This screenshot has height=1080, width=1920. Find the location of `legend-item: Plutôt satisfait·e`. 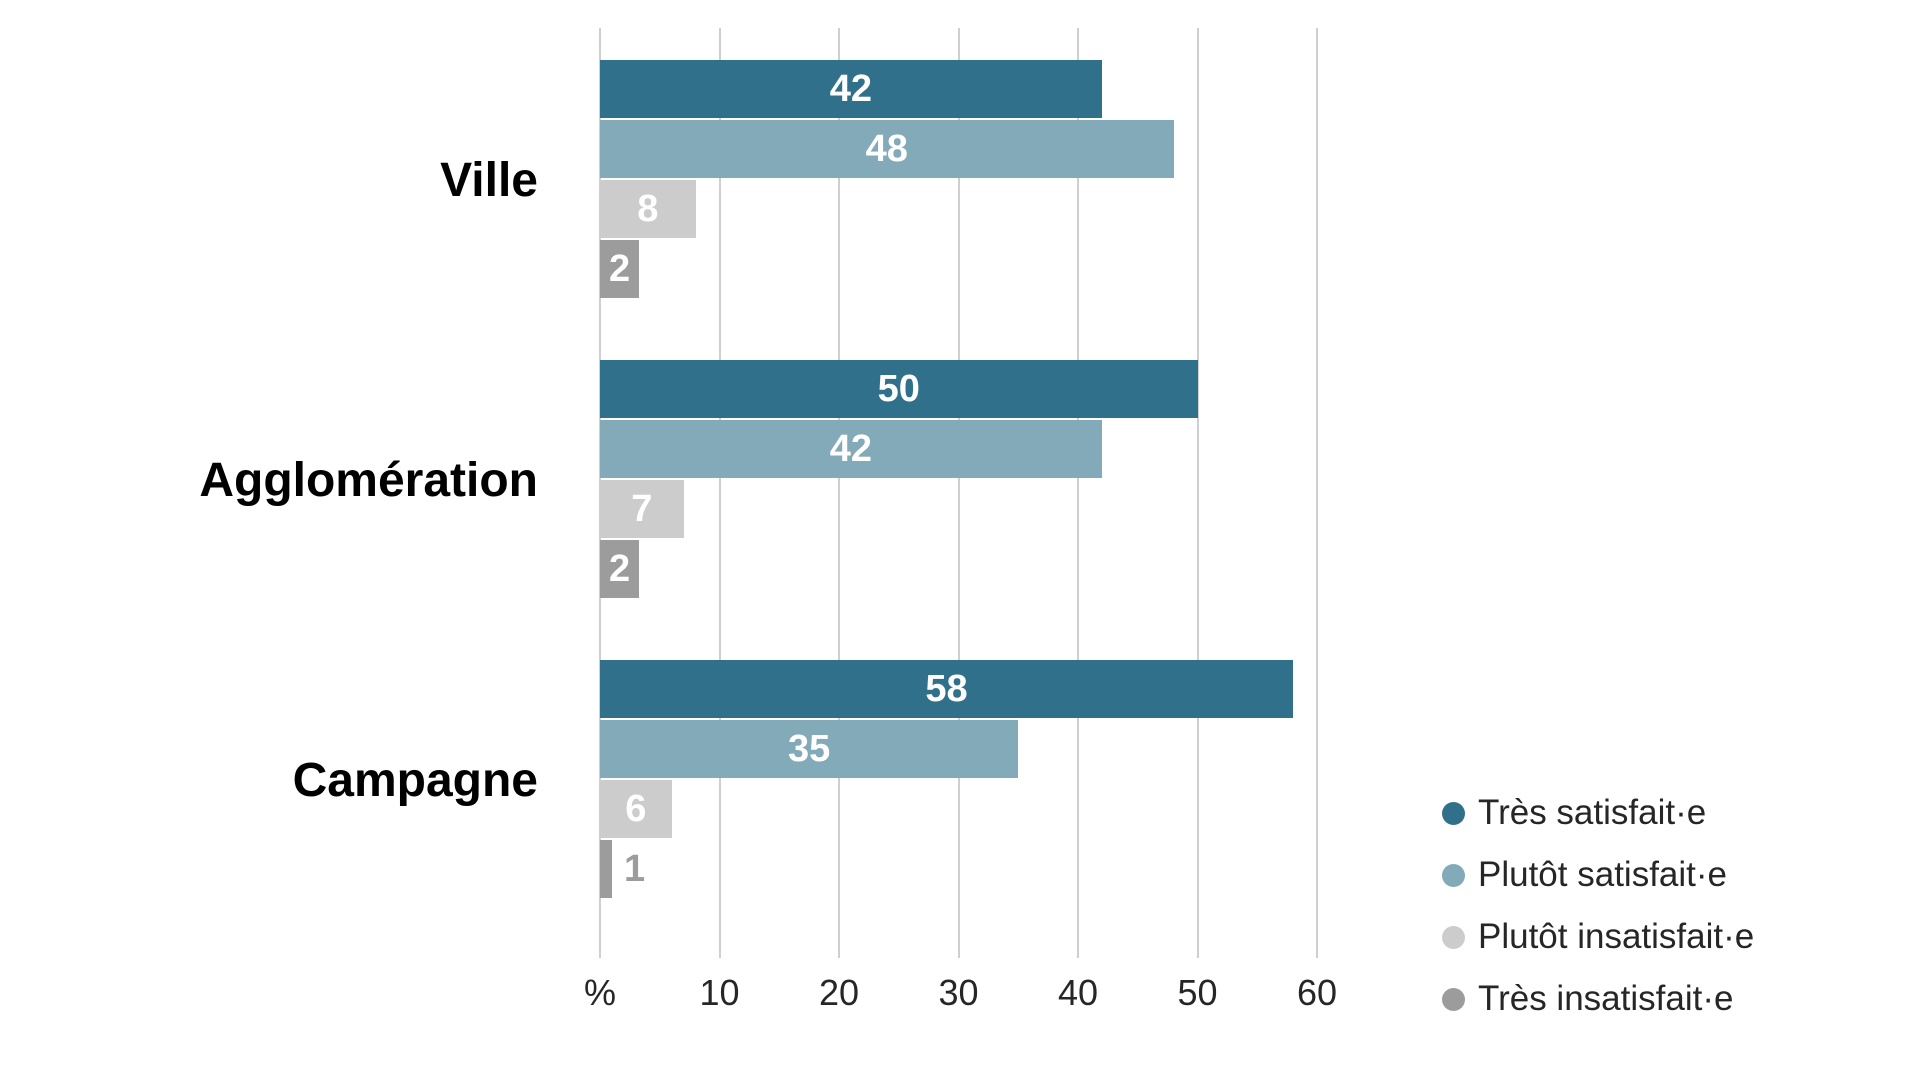

legend-item: Plutôt satisfait·e is located at coordinates (1598, 875).